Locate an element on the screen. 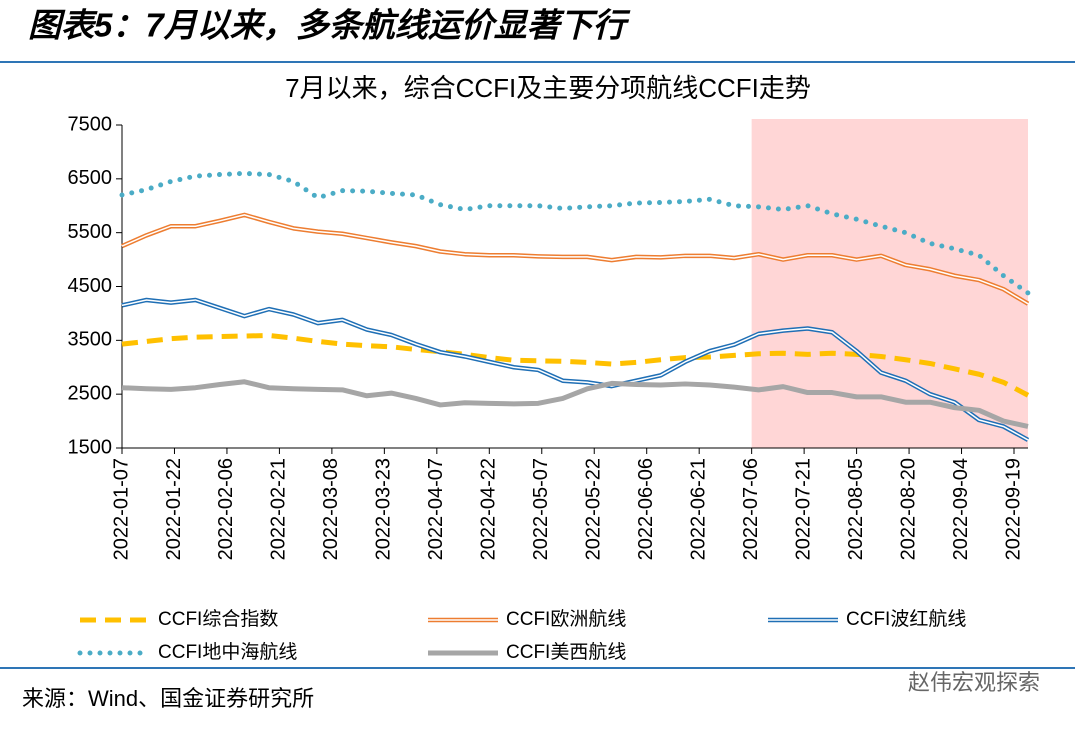  x-tick-label: 2022-06-06 is located at coordinates (646, 509).